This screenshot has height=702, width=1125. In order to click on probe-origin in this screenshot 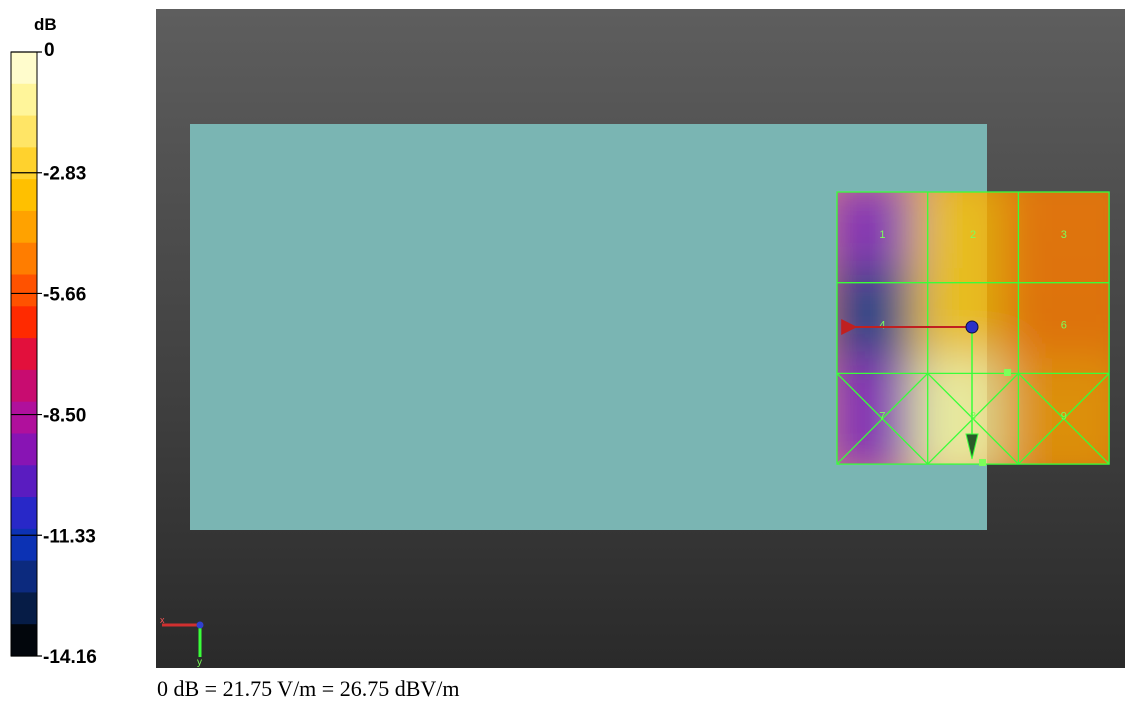, I will do `click(972, 327)`.